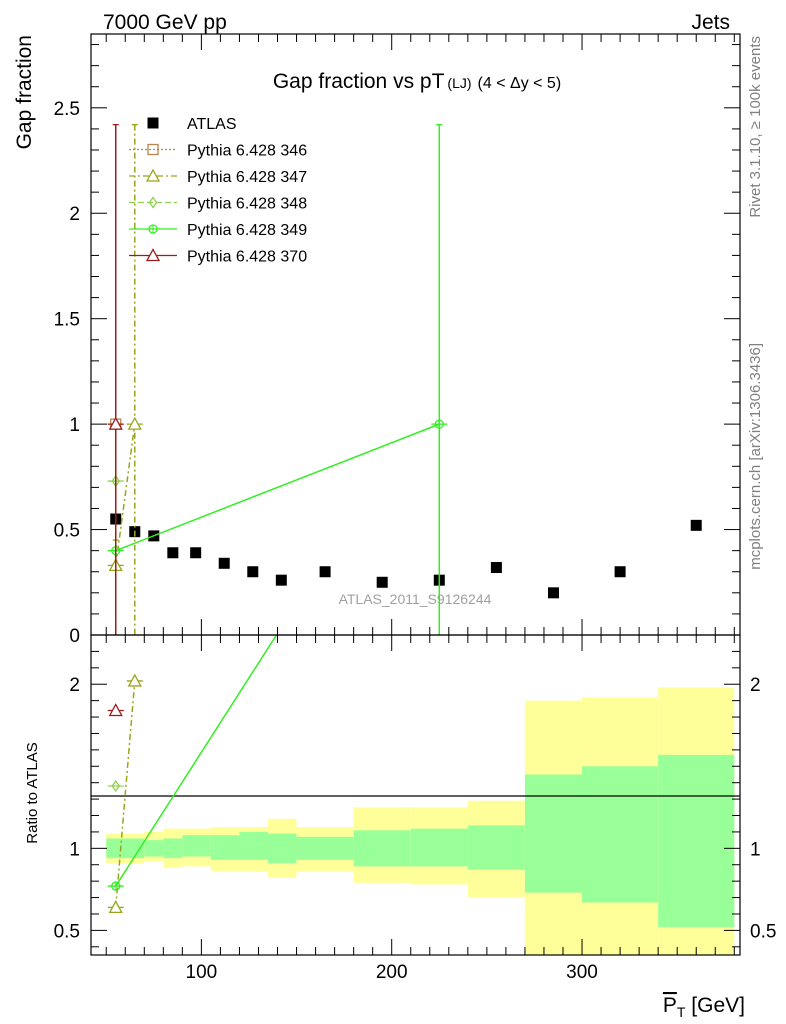  I want to click on main-series-2-line, so click(125, 495).